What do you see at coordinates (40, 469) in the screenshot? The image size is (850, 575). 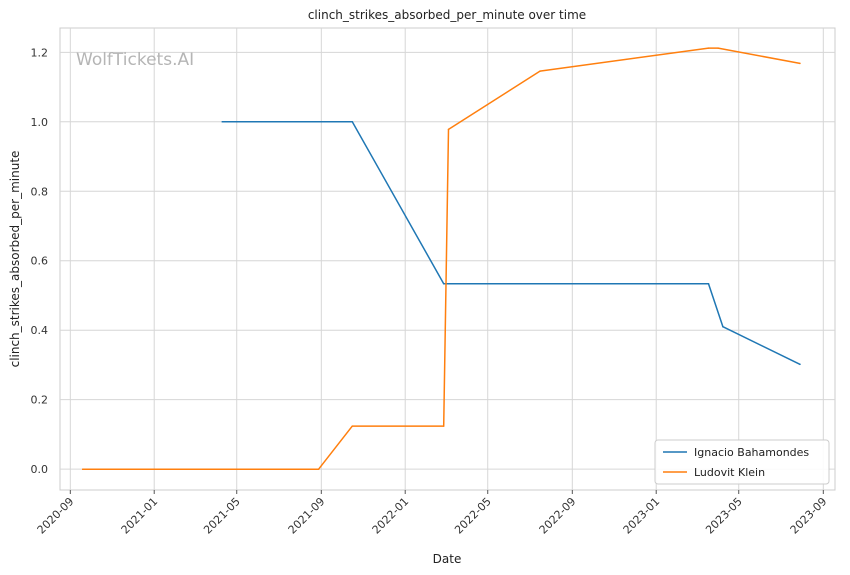 I see `y-tick-label: 0.0` at bounding box center [40, 469].